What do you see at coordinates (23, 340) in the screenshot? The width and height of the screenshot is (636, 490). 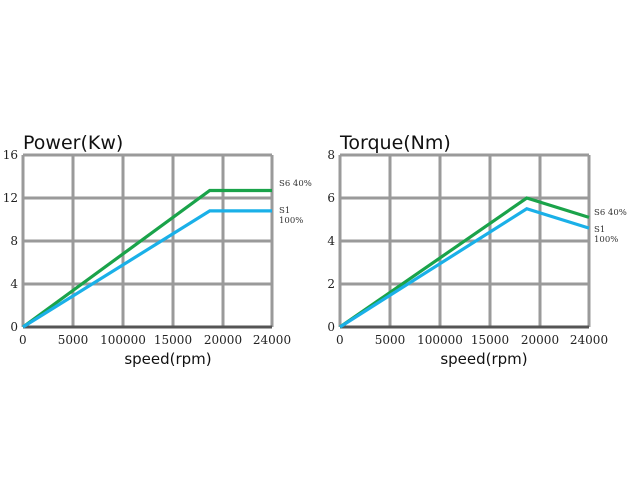 I see `power-x-tick-label: 0` at bounding box center [23, 340].